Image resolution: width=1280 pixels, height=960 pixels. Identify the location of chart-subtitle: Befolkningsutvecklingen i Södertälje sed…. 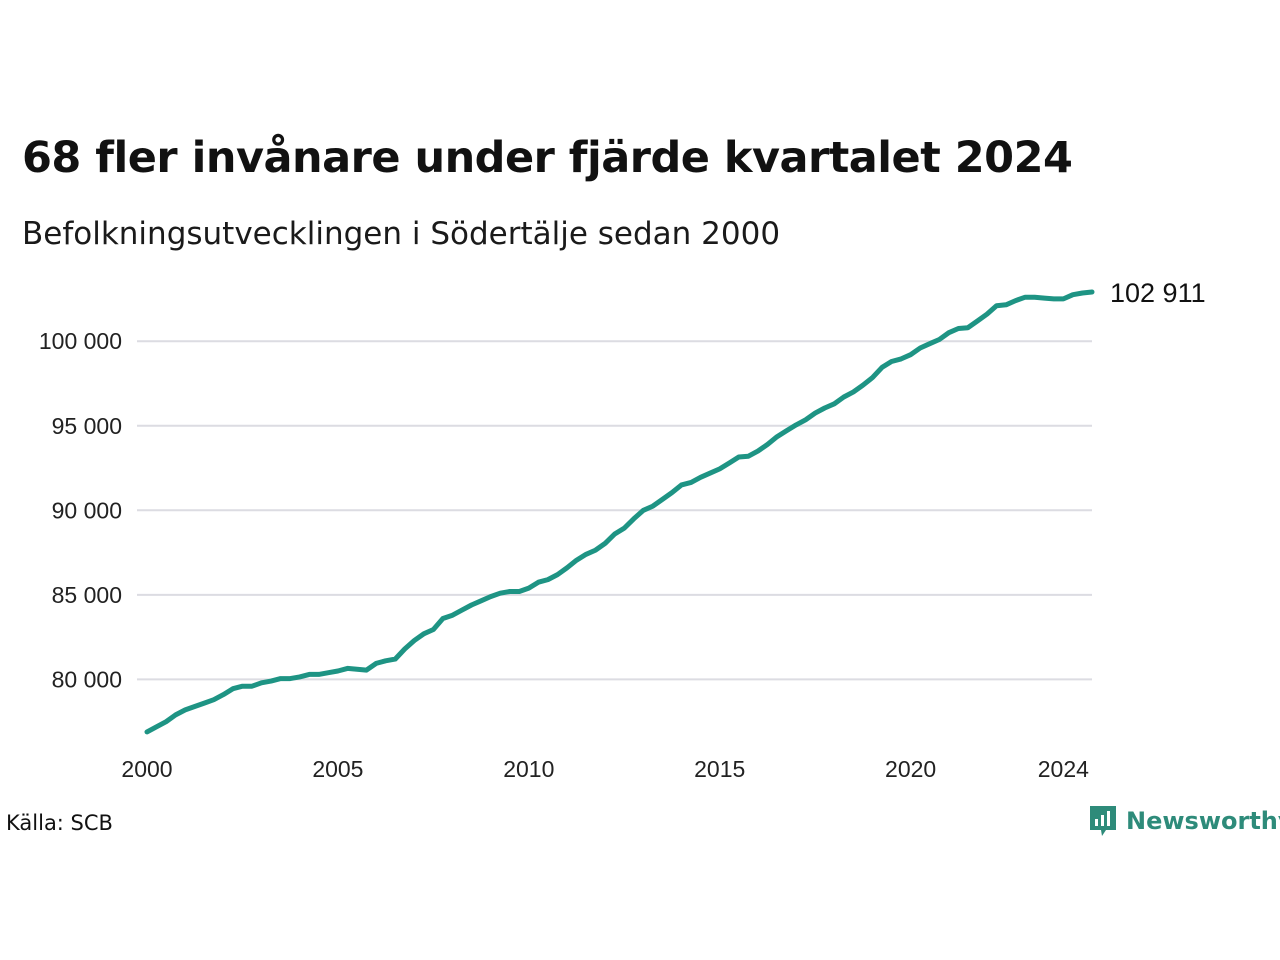
(401, 234).